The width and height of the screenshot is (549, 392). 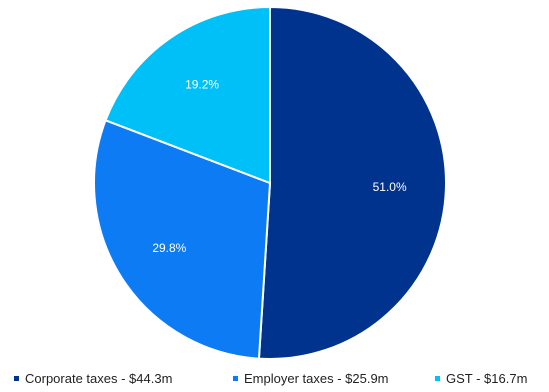 What do you see at coordinates (202, 84) in the screenshot?
I see `data-label-gst: 19.2%` at bounding box center [202, 84].